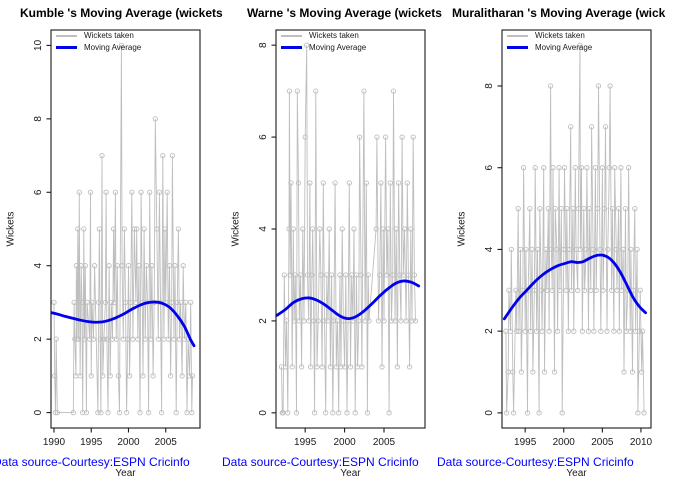  Describe the element at coordinates (559, 13) in the screenshot. I see `panel-title: Muralitharan 's Moving Average (wick` at that location.